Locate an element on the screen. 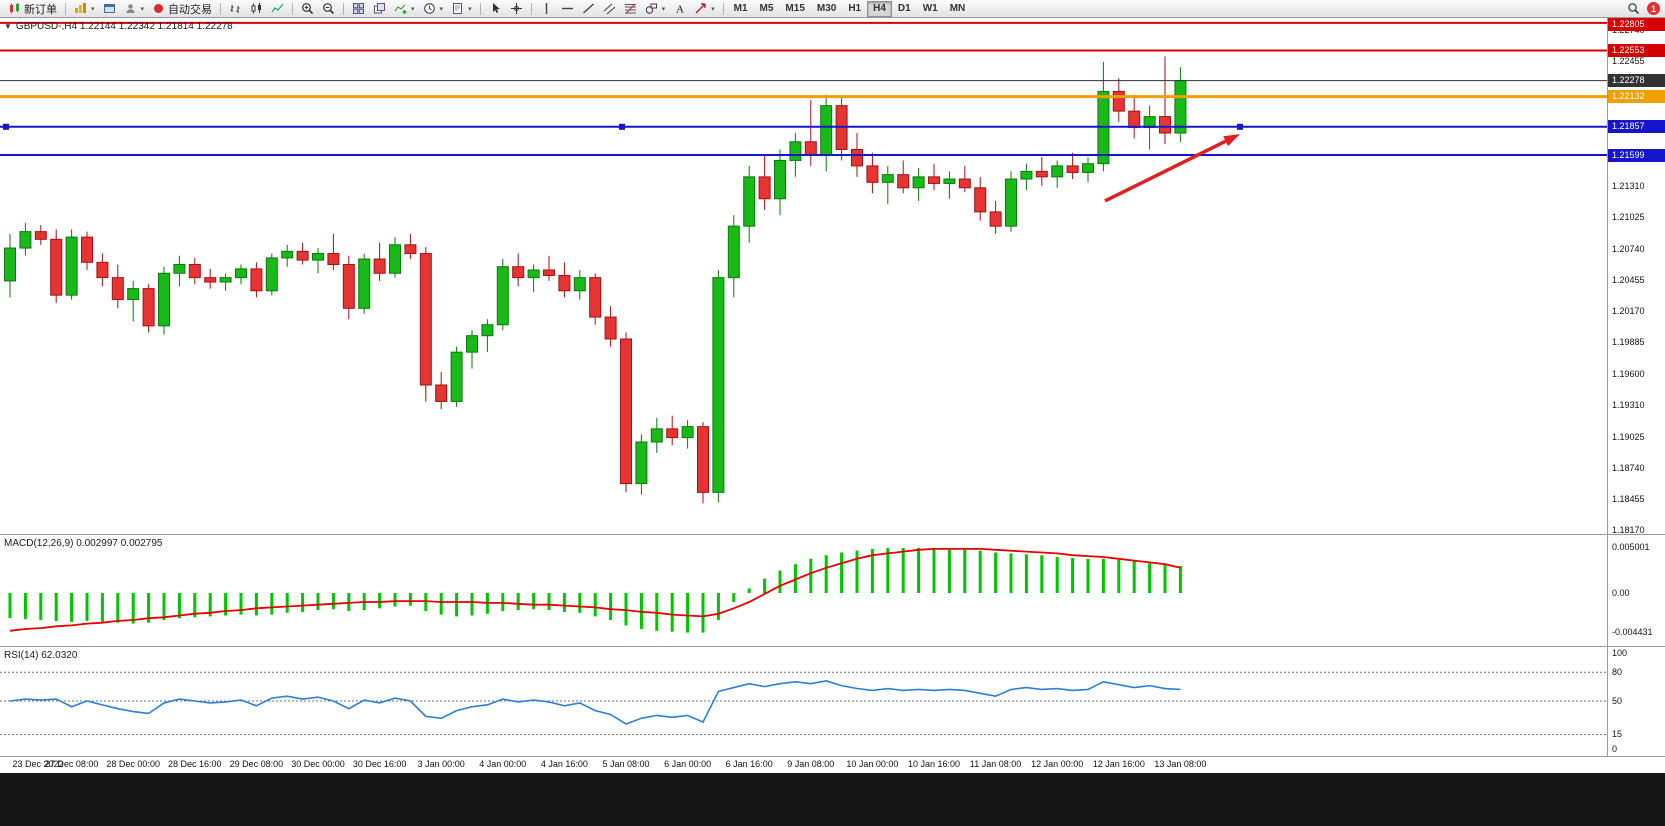  shapes-button: ▾ is located at coordinates (655, 9).